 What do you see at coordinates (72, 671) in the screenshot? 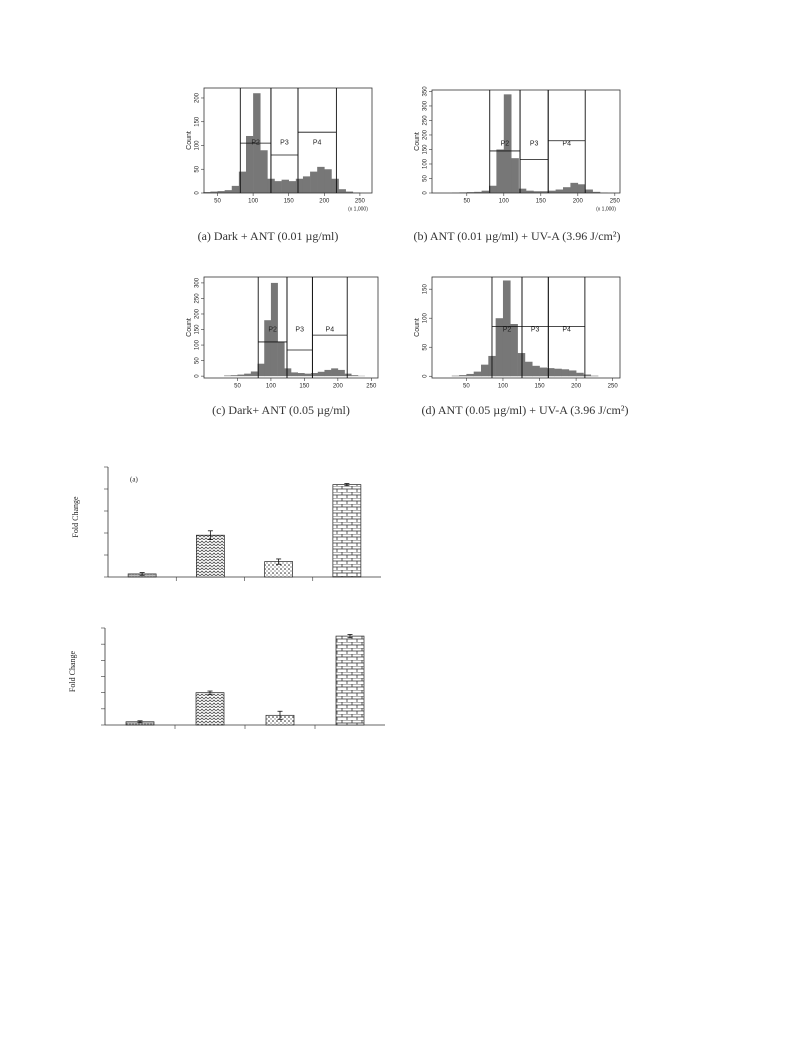
I see `y-axis-label: Fold Change` at bounding box center [72, 671].